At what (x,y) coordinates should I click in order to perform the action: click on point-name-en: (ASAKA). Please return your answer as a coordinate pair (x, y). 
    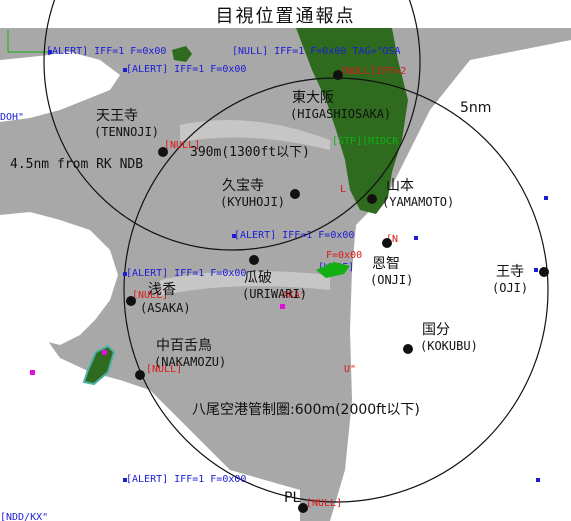
    Looking at the image, I should click on (165, 308).